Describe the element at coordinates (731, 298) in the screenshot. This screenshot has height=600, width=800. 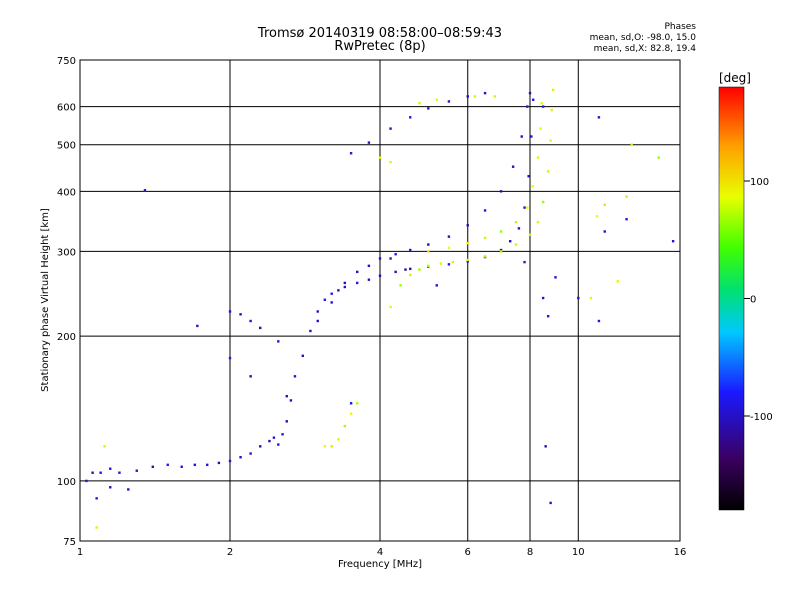
I see `colorbar` at that location.